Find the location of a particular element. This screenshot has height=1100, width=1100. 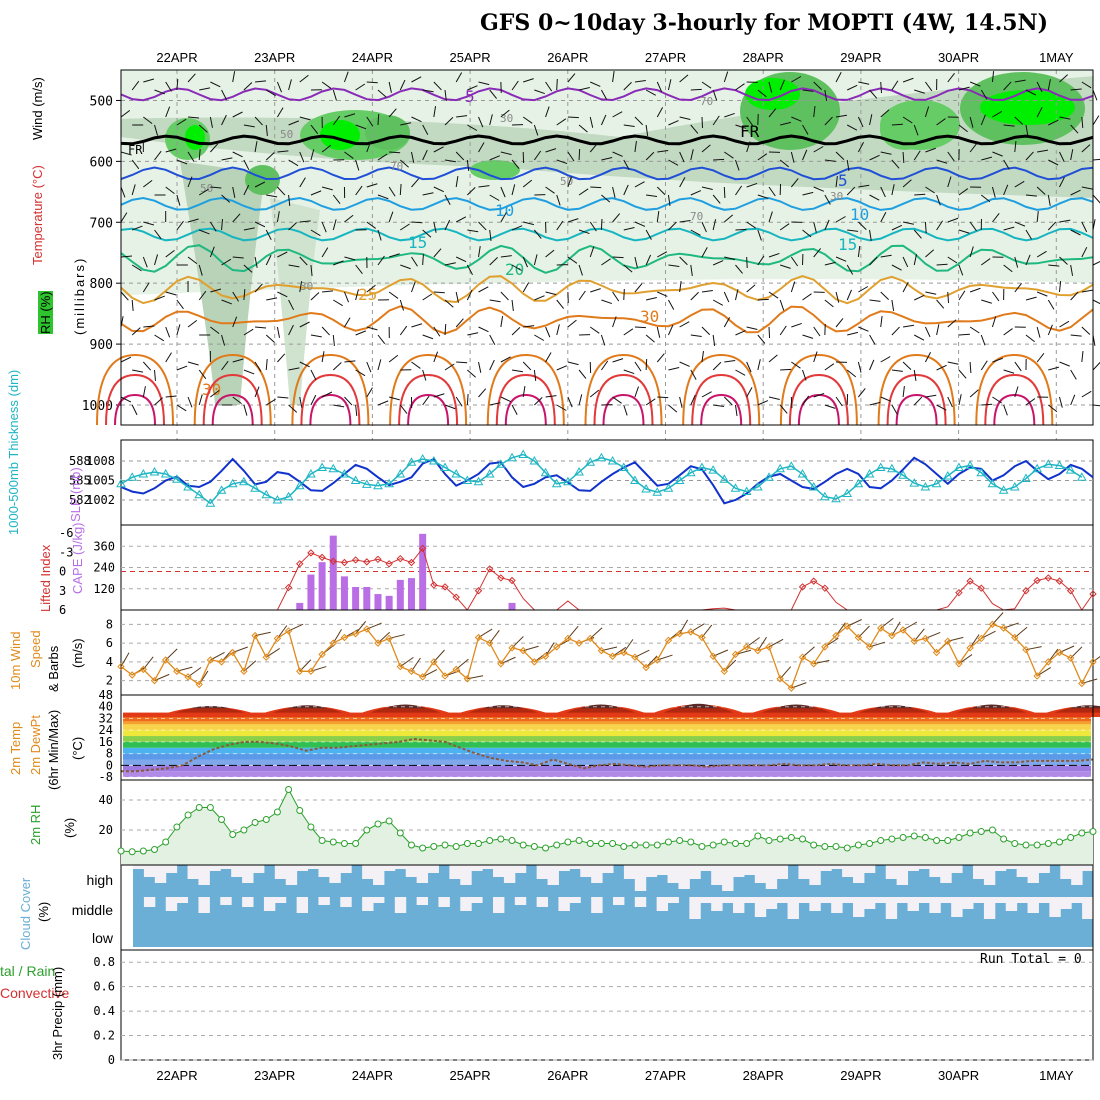

wind10-line is located at coordinates (607, 656).